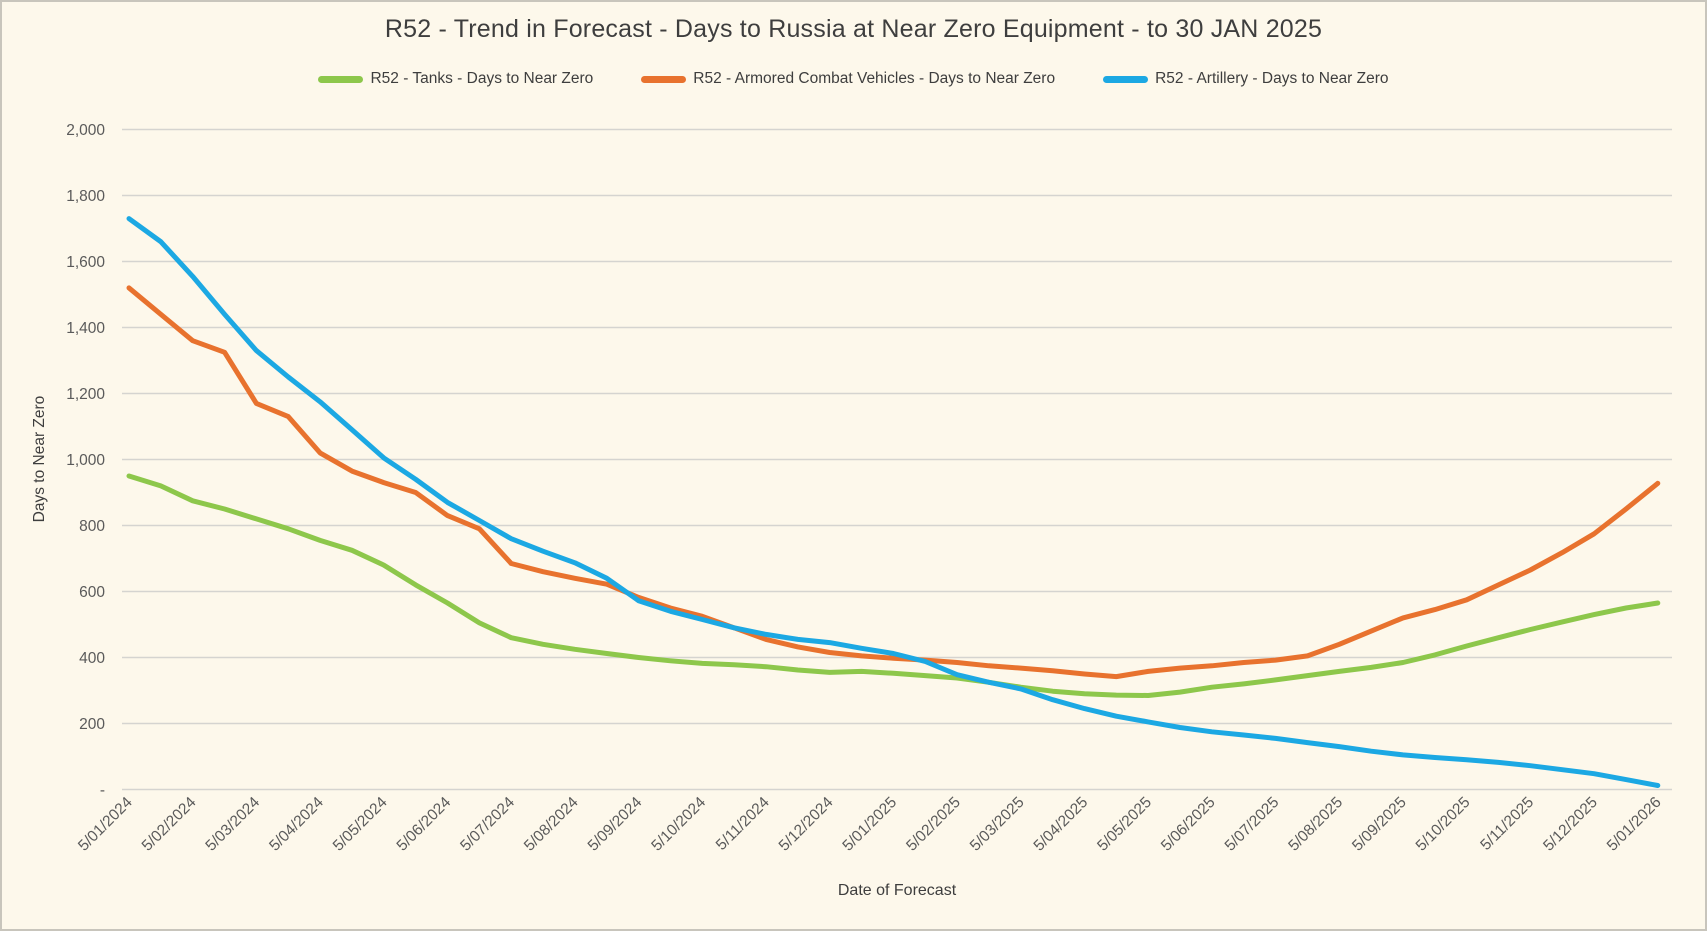  Describe the element at coordinates (360, 824) in the screenshot. I see `x-tick-label: 5/05/2024` at that location.